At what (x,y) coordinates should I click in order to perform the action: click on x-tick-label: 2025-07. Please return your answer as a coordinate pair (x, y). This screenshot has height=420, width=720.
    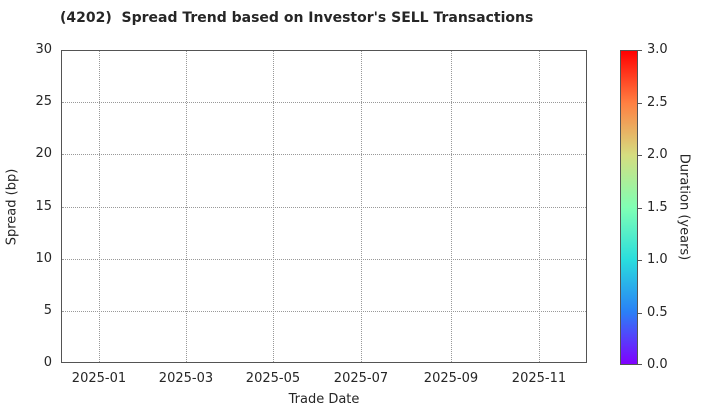
    Looking at the image, I should click on (361, 378).